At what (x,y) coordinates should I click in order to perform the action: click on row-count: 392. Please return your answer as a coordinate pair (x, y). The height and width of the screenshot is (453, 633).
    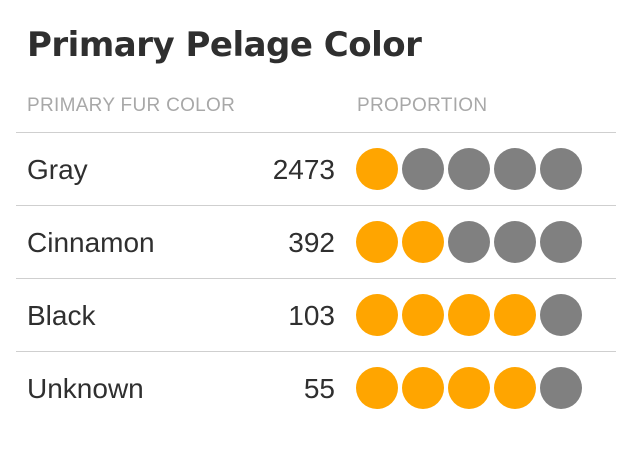
    Looking at the image, I should click on (311, 242).